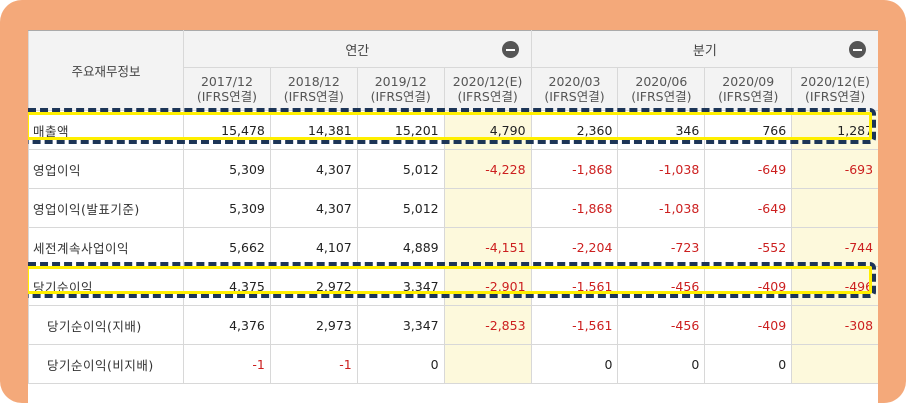  Describe the element at coordinates (748, 81) in the screenshot. I see `period-label: 2020/09` at that location.